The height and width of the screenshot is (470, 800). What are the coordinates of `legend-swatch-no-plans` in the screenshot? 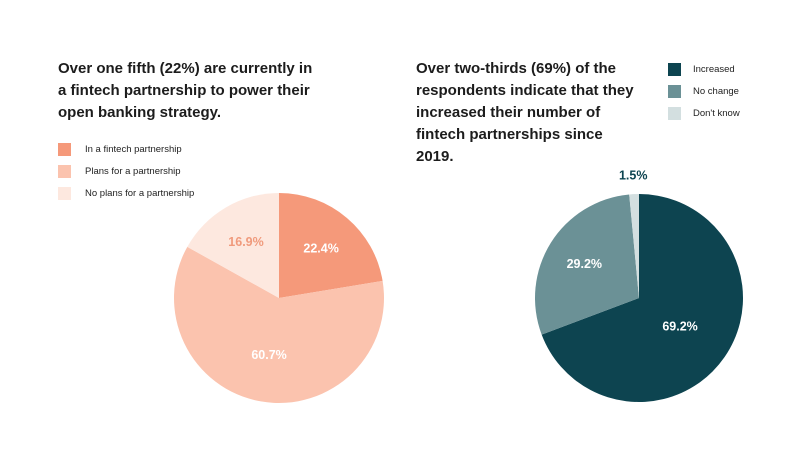 It's located at (64, 193).